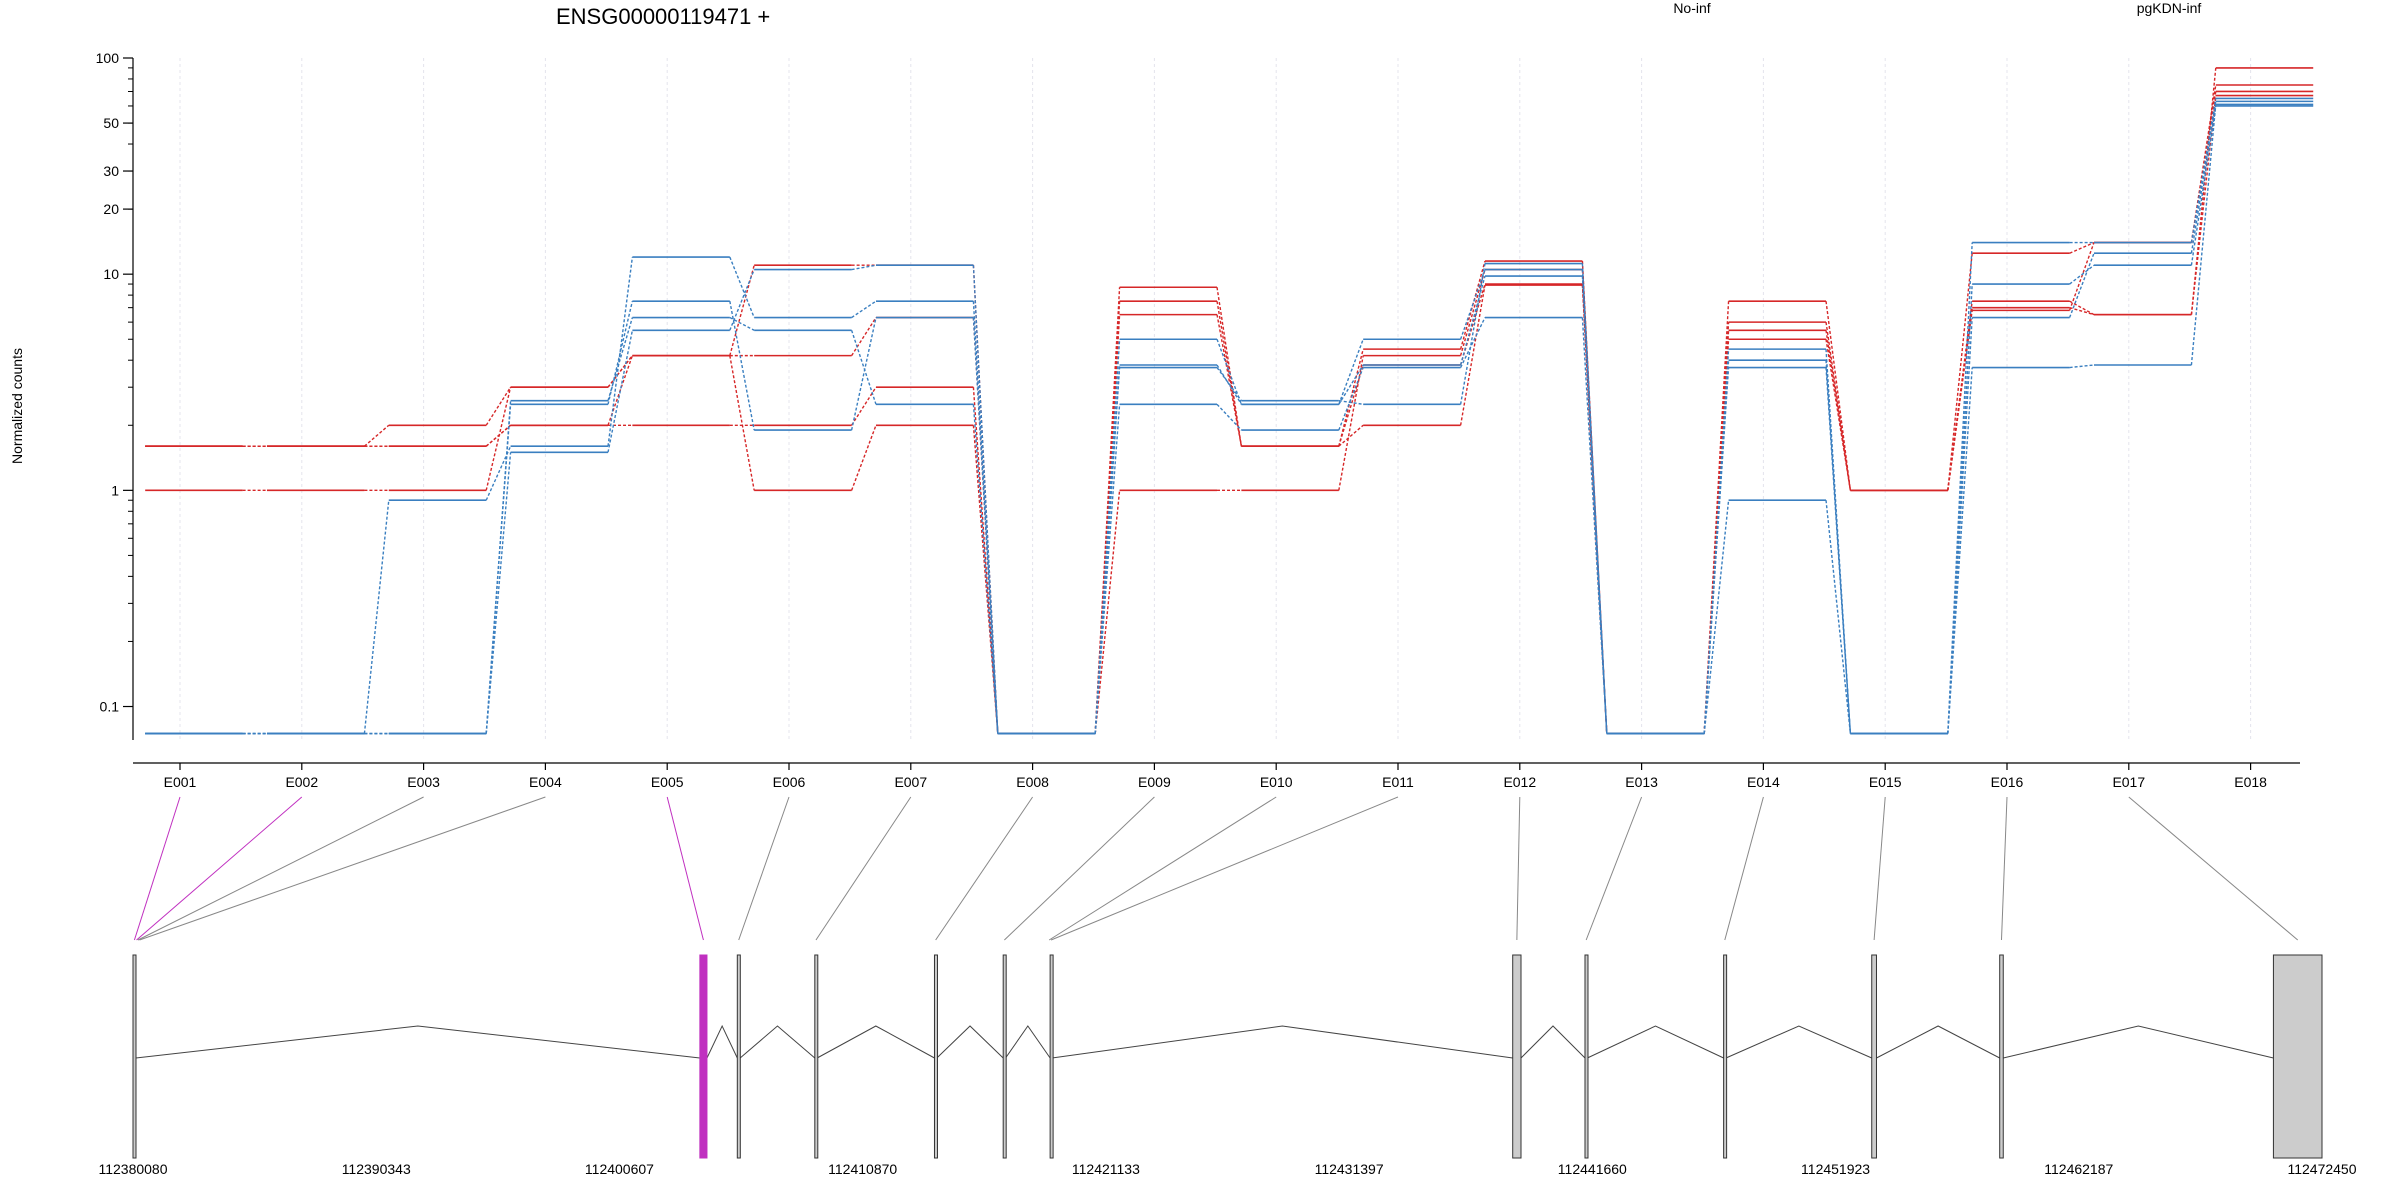  Describe the element at coordinates (1885, 782) in the screenshot. I see `x-tick-label: E015` at that location.